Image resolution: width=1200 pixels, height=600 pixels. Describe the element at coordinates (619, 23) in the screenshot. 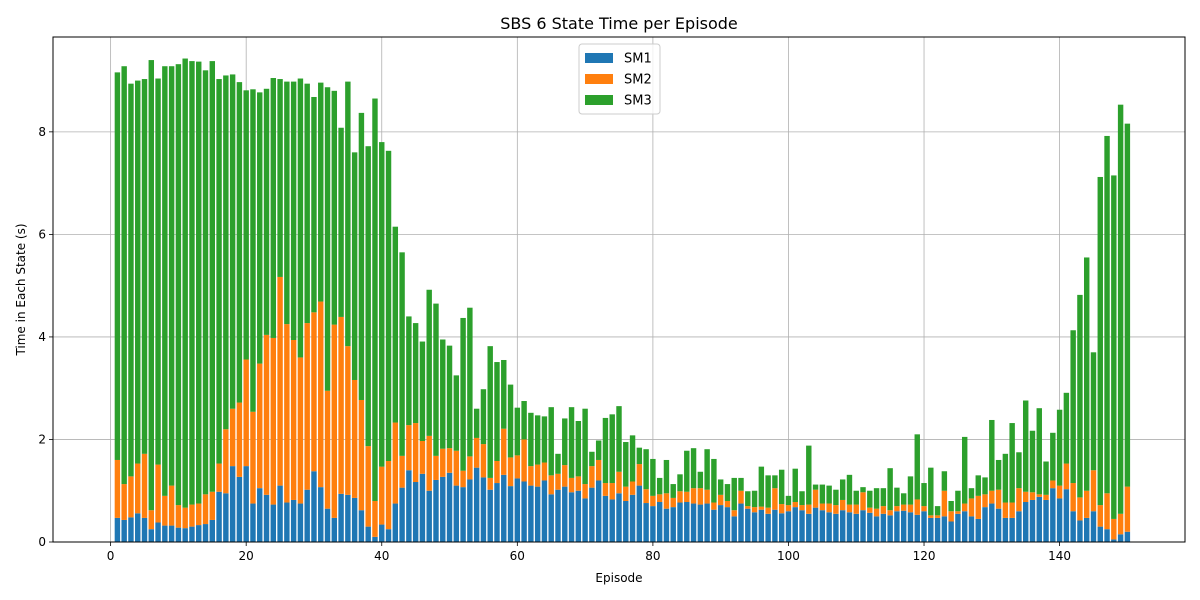

I see `chart-title: SBS 6 State Time per Episode` at that location.